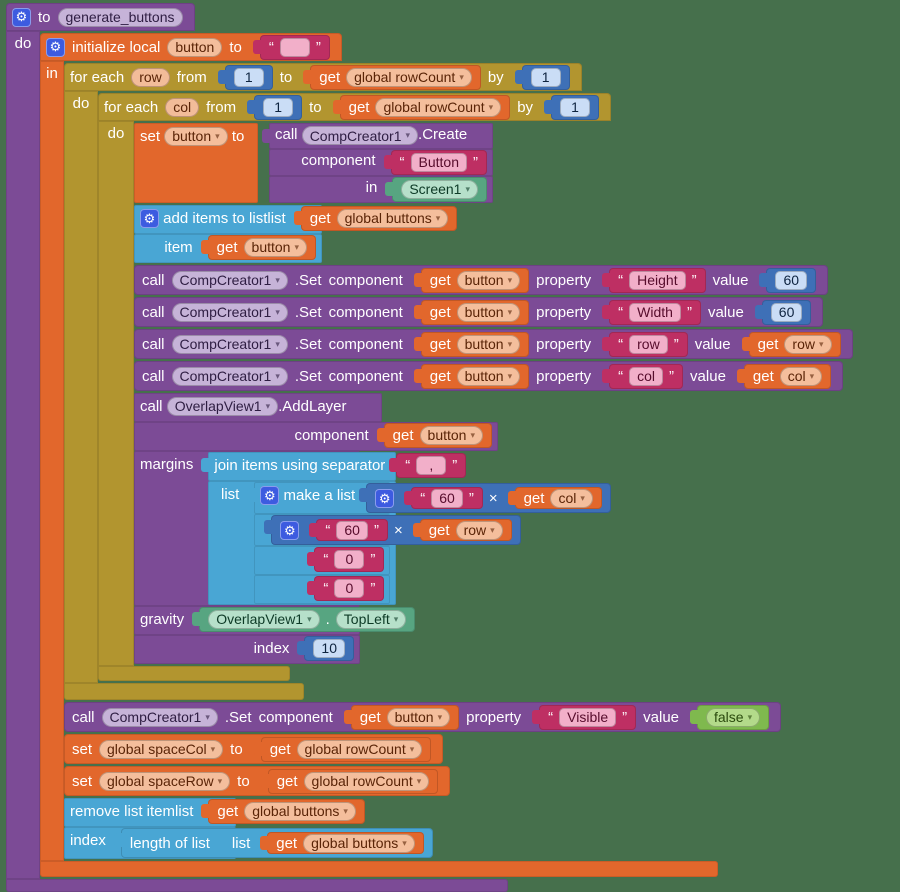  Describe the element at coordinates (733, 717) in the screenshot. I see `logic-dropdown: false ▾` at that location.